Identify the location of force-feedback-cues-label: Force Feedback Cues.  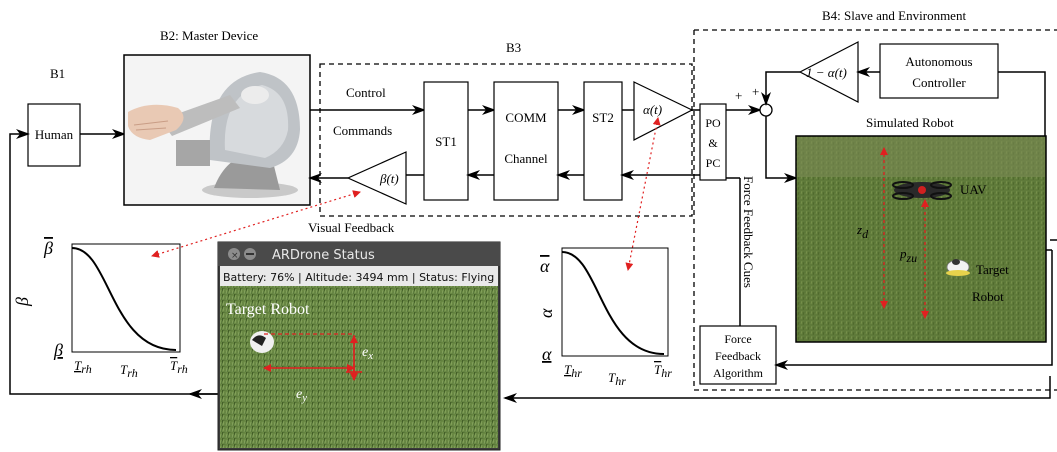
(748, 232).